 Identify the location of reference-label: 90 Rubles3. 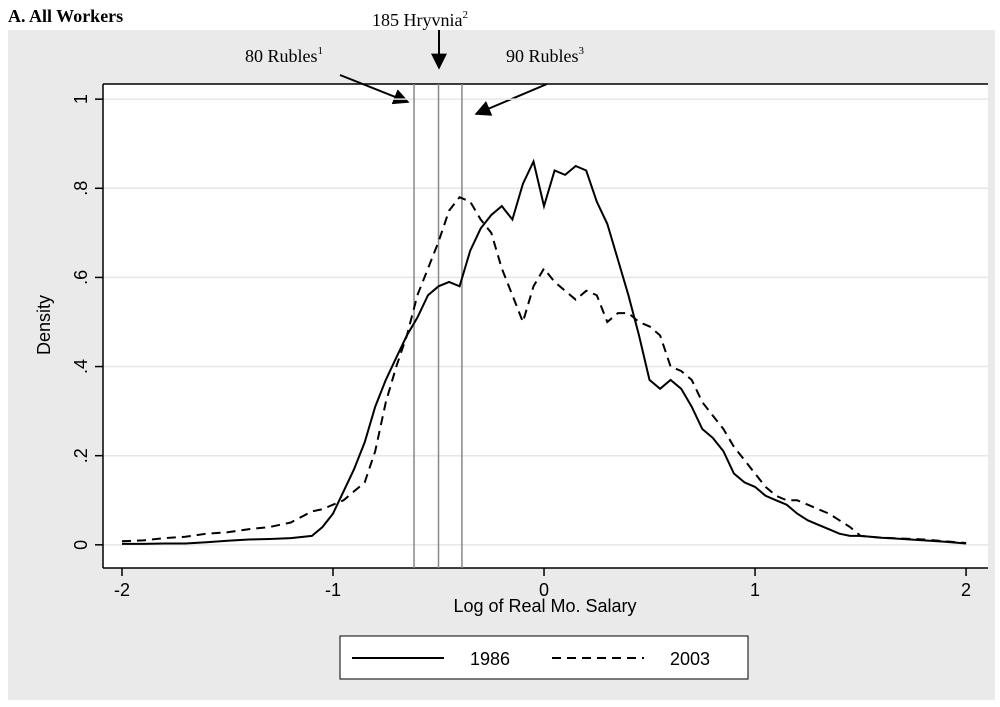
(545, 55).